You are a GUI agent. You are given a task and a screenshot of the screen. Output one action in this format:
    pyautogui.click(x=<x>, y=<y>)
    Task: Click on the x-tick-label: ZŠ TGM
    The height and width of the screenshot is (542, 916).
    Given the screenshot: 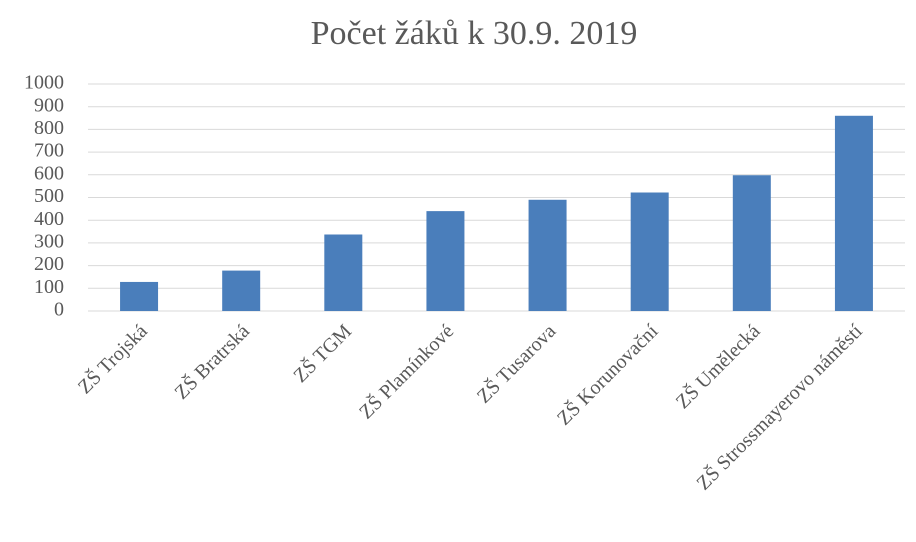 What is the action you would take?
    pyautogui.click(x=322, y=353)
    